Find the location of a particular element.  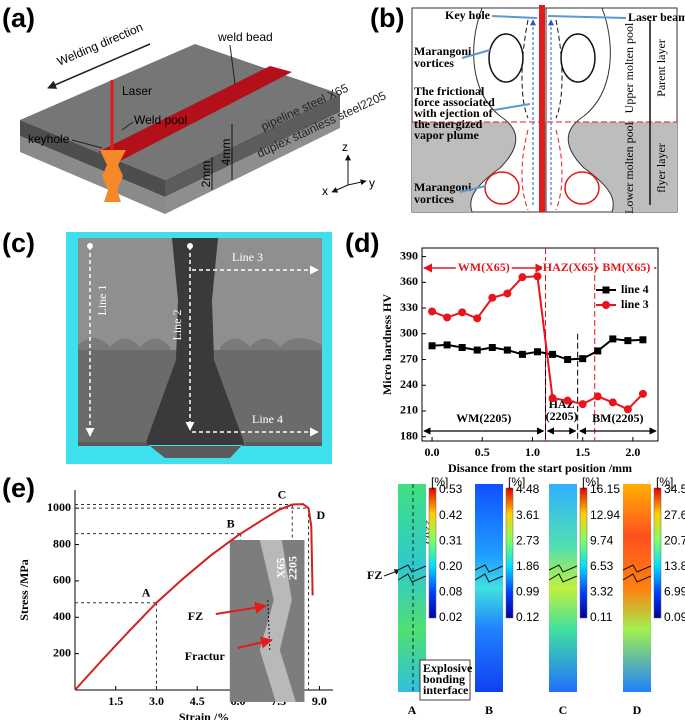

inset-label: X65 is located at coordinates (281, 568).